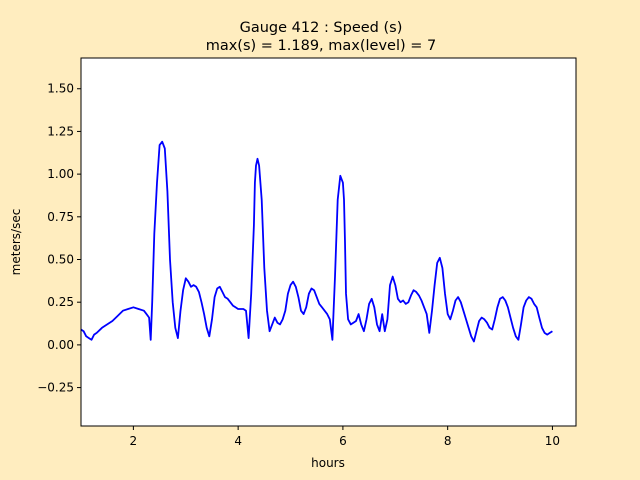  What do you see at coordinates (60, 89) in the screenshot?
I see `y-tick-label: 1.50` at bounding box center [60, 89].